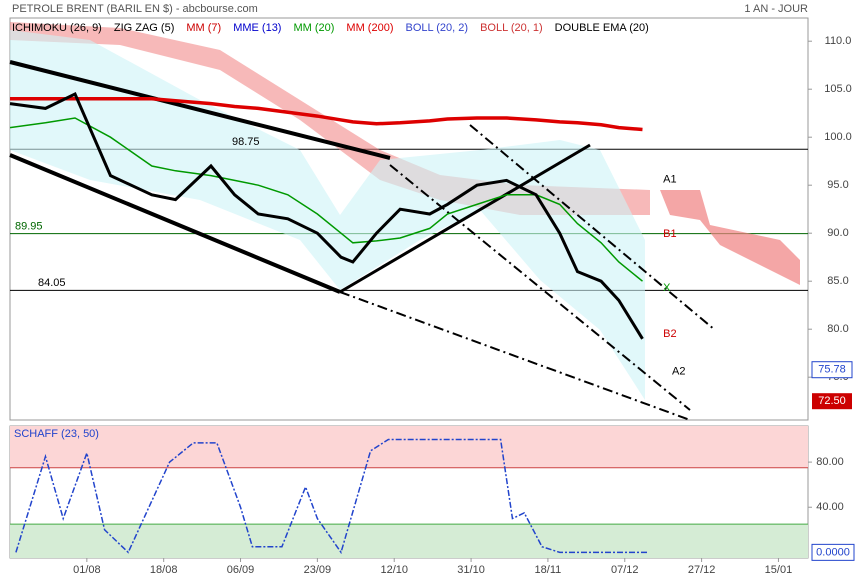 The height and width of the screenshot is (585, 855). I want to click on schaff-line, so click(332, 496).